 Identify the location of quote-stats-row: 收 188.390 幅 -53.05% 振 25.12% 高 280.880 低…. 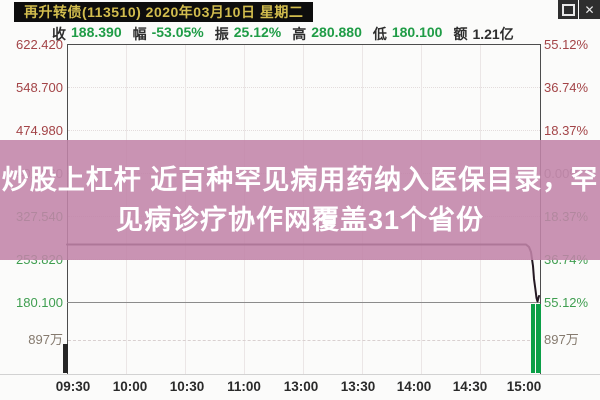
(288, 34).